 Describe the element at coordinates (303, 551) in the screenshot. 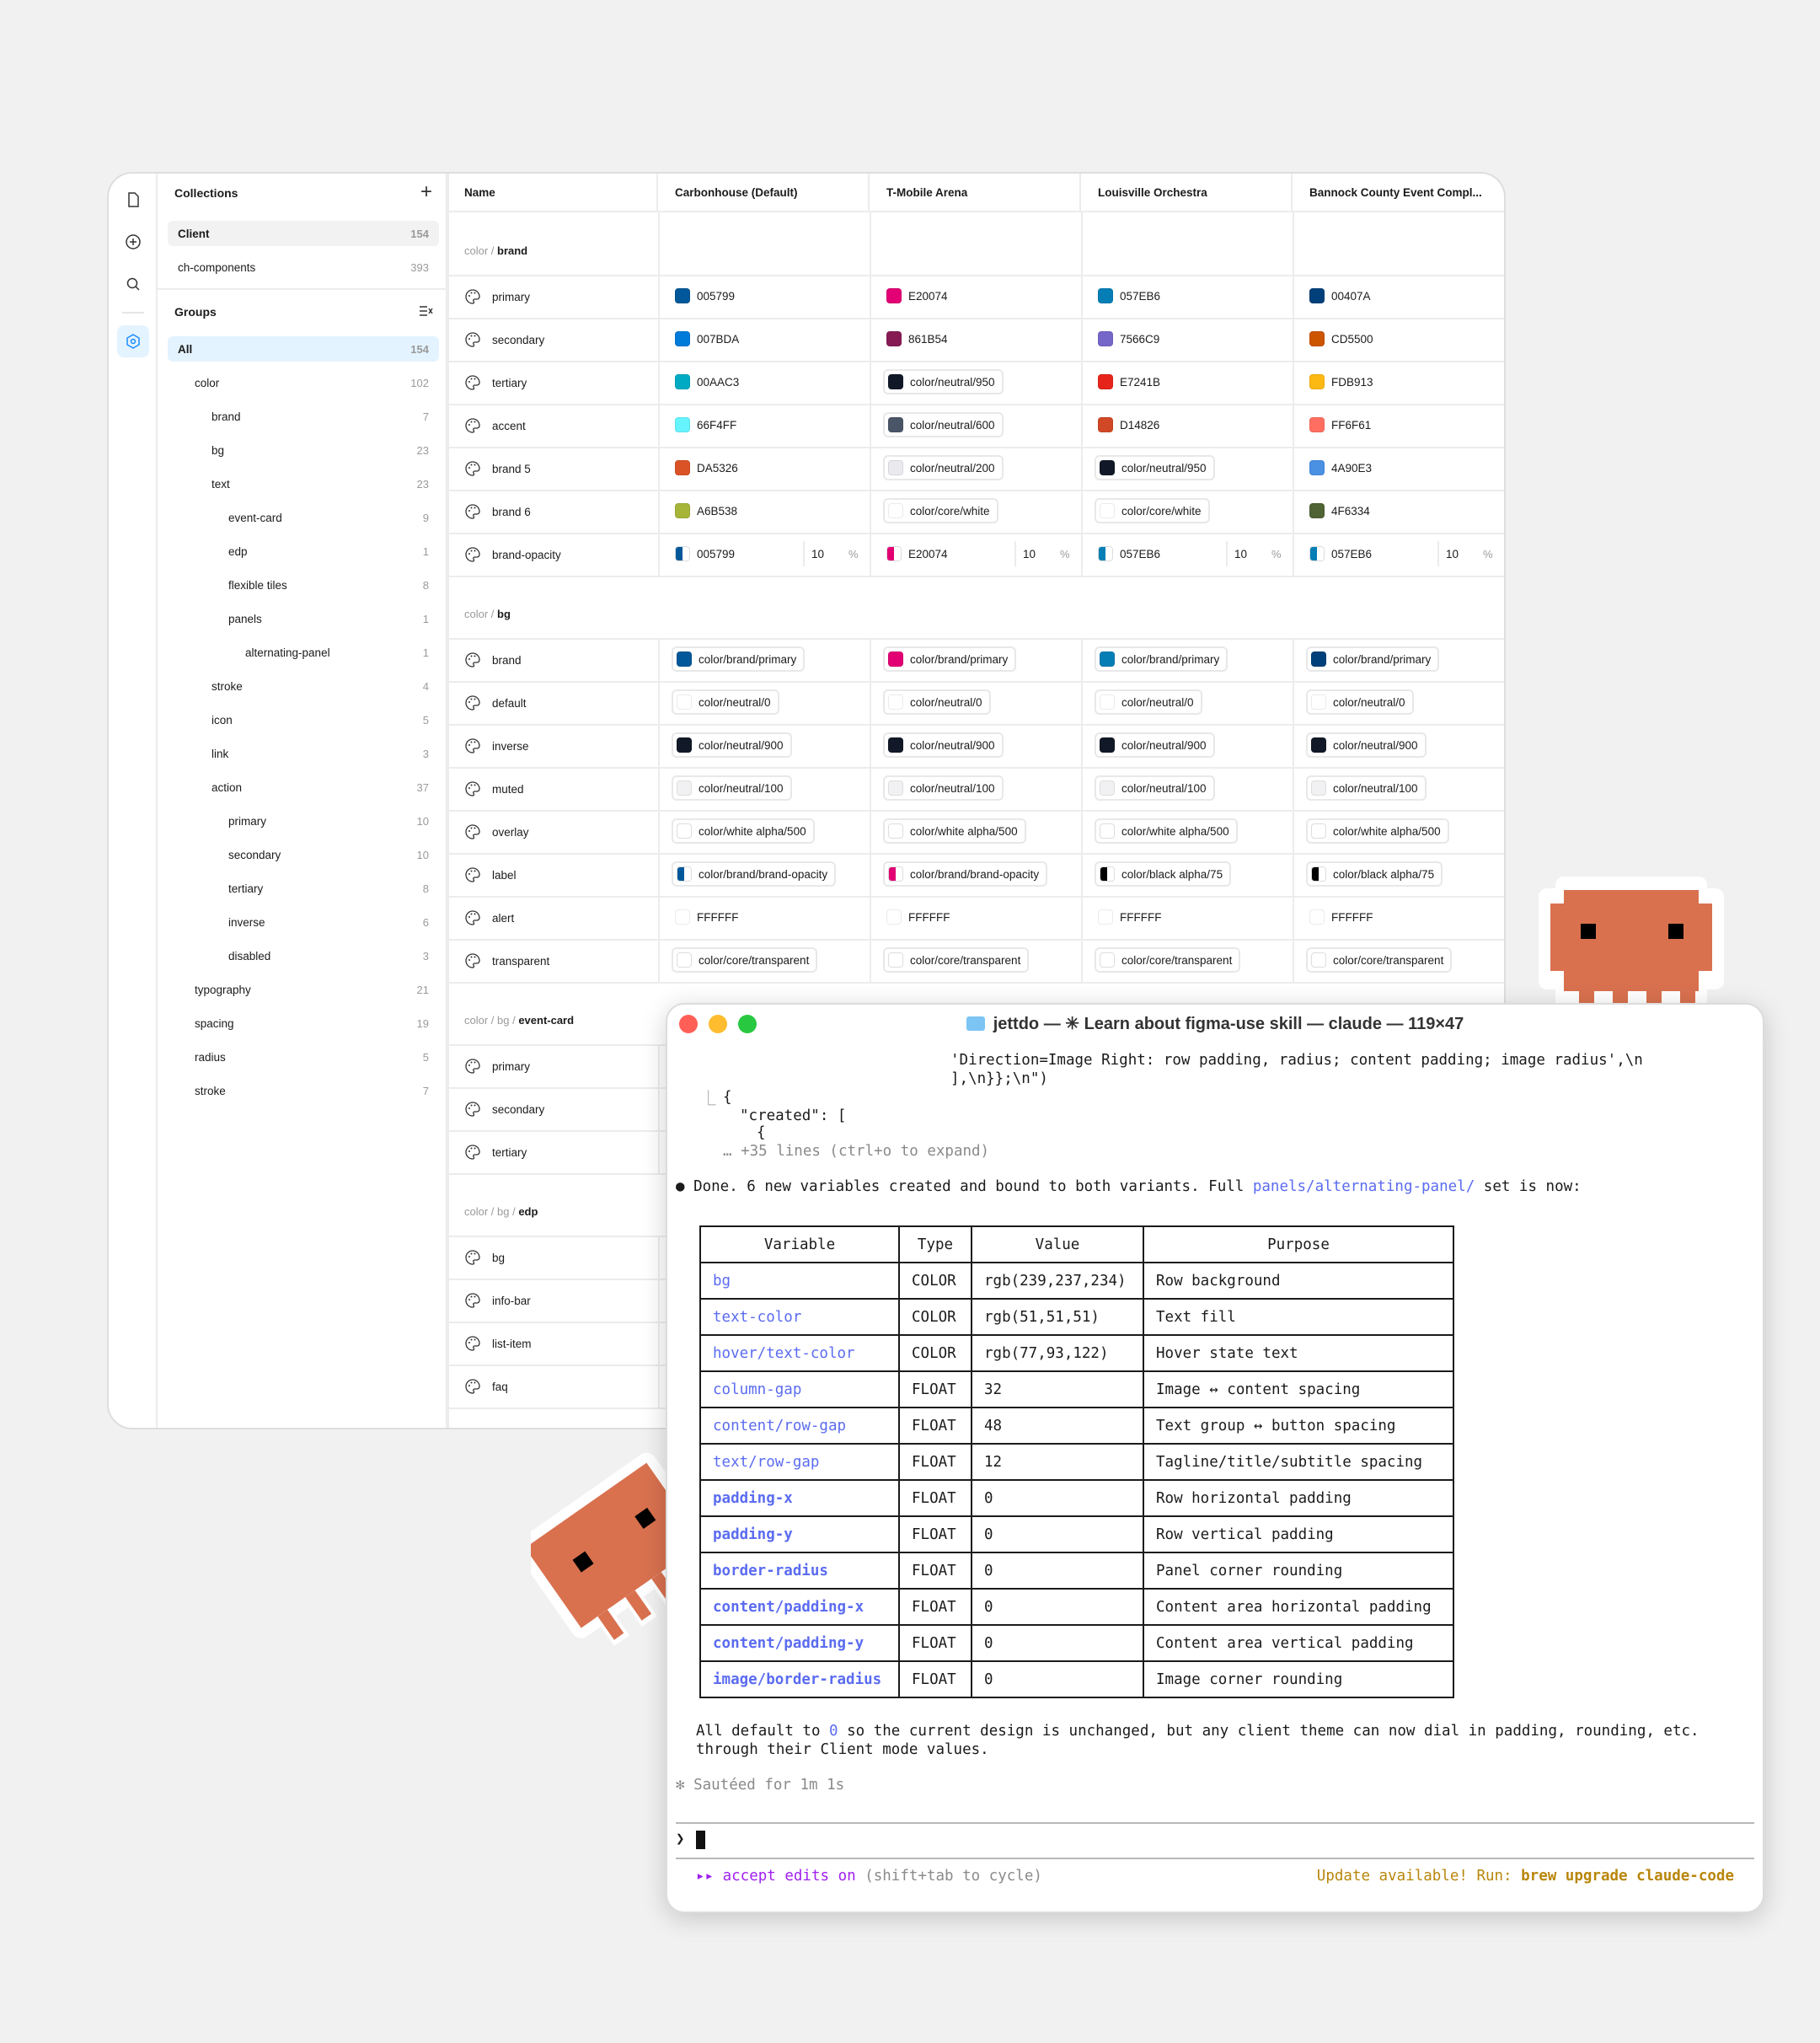

I see `group-item: edp 1` at that location.